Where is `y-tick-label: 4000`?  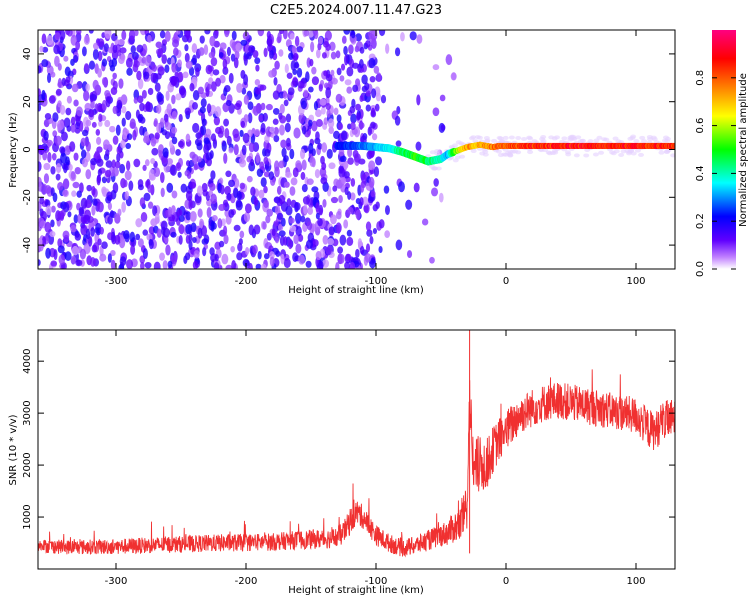 y-tick-label: 4000 is located at coordinates (27, 360).